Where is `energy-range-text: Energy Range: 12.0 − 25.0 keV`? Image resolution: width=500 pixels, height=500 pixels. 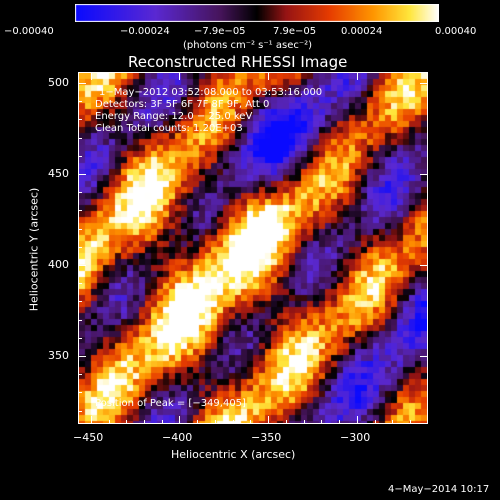
energy-range-text: Energy Range: 12.0 − 25.0 keV is located at coordinates (174, 116).